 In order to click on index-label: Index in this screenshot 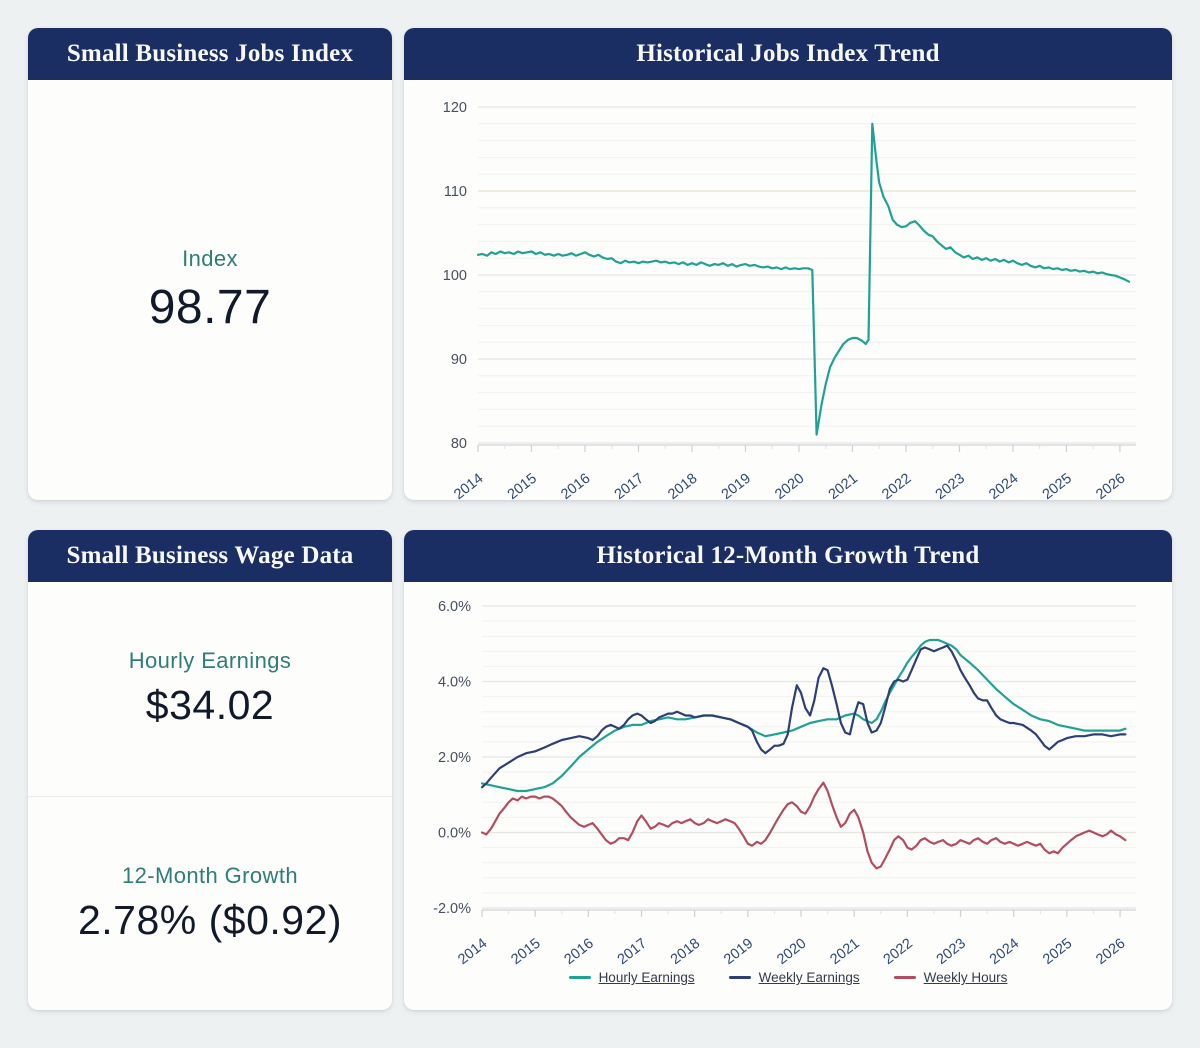, I will do `click(210, 258)`.